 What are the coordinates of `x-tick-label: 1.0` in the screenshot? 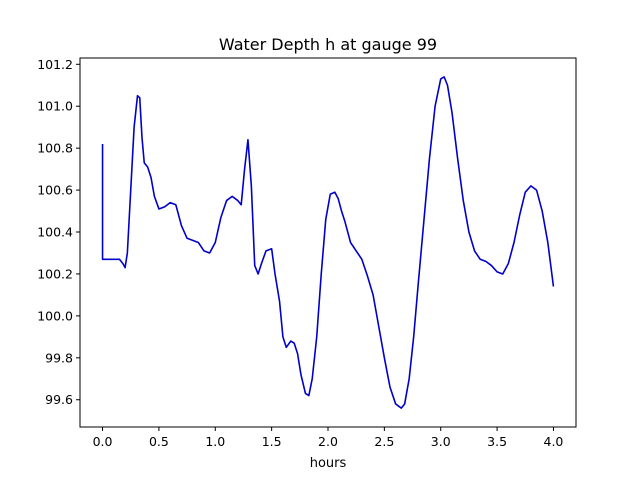 It's located at (215, 441).